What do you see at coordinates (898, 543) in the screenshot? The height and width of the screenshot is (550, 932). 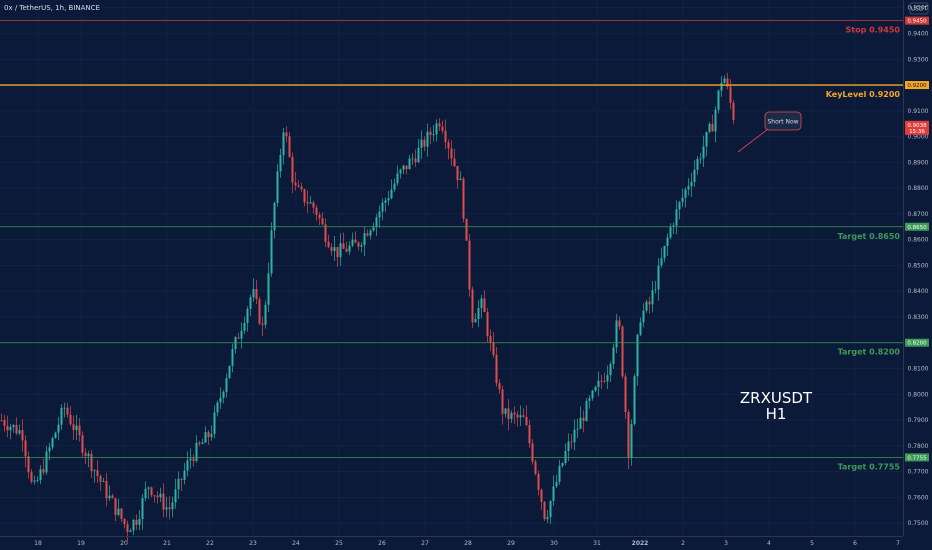 I see `x-tick-label: 7` at bounding box center [898, 543].